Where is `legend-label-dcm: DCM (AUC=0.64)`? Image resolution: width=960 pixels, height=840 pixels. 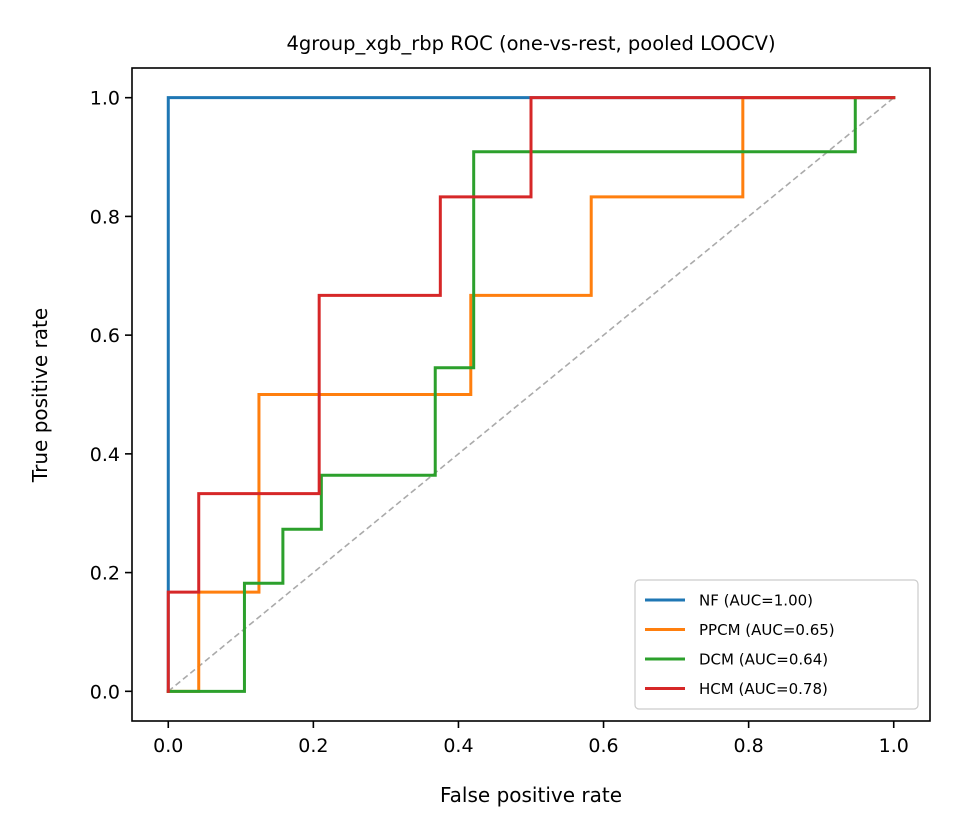 legend-label-dcm: DCM (AUC=0.64) is located at coordinates (763, 660).